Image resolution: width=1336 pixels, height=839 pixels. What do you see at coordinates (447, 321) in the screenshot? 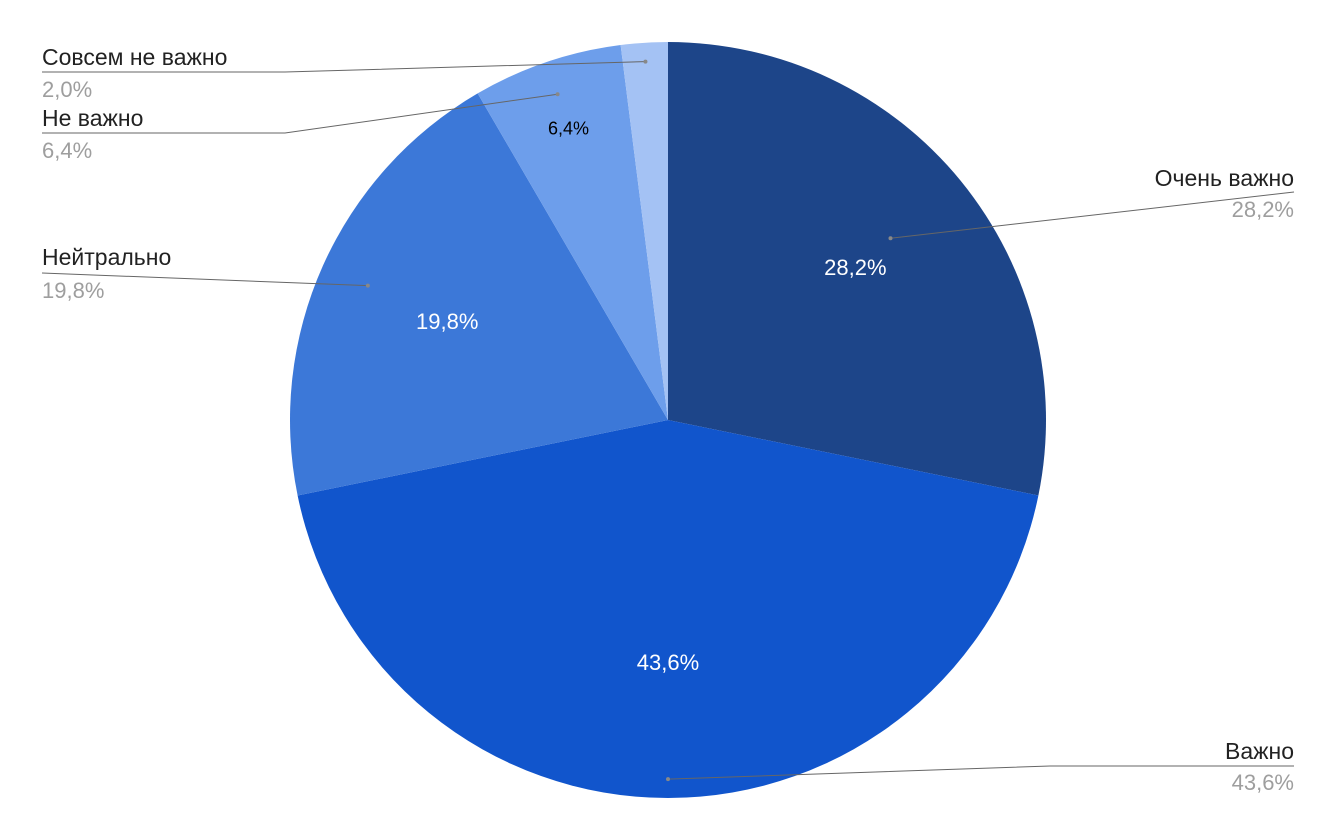
I see `slice-value-label: 19,8%` at bounding box center [447, 321].